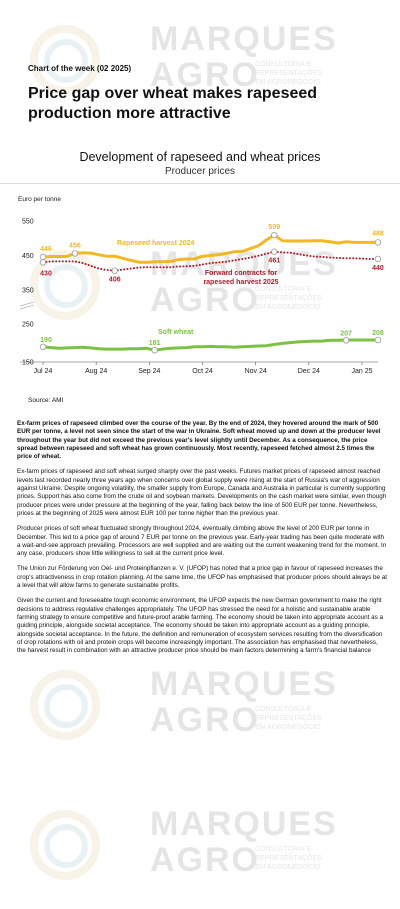 The height and width of the screenshot is (909, 400). I want to click on divider, so click(200, 183).